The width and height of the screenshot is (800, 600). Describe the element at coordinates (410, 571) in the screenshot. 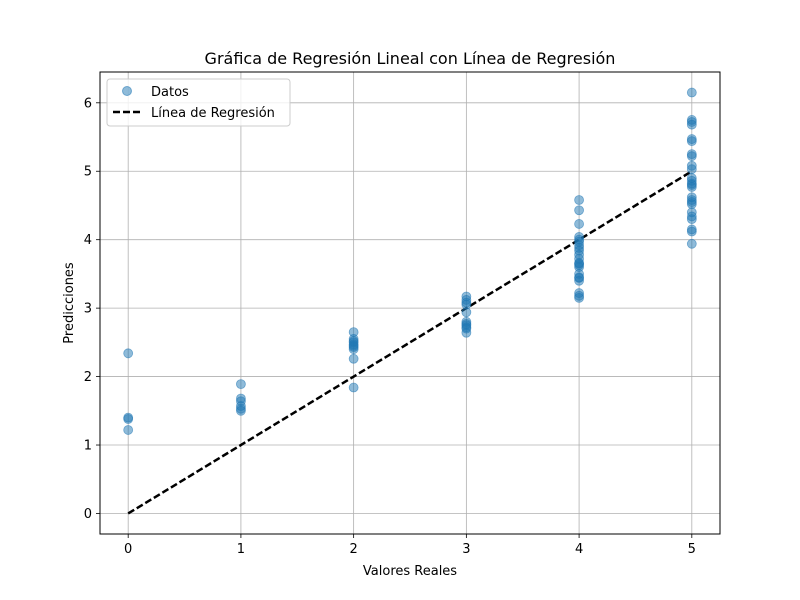

I see `x-axis-label: Valores Reales` at that location.